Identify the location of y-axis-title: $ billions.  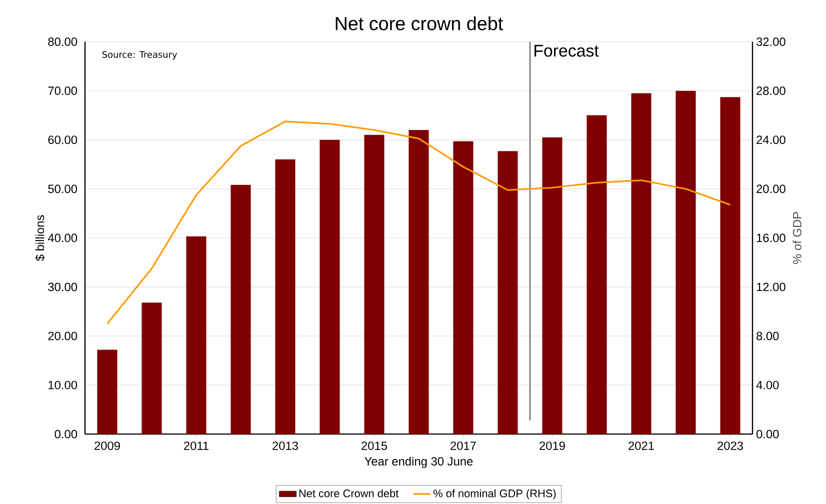
(40, 238).